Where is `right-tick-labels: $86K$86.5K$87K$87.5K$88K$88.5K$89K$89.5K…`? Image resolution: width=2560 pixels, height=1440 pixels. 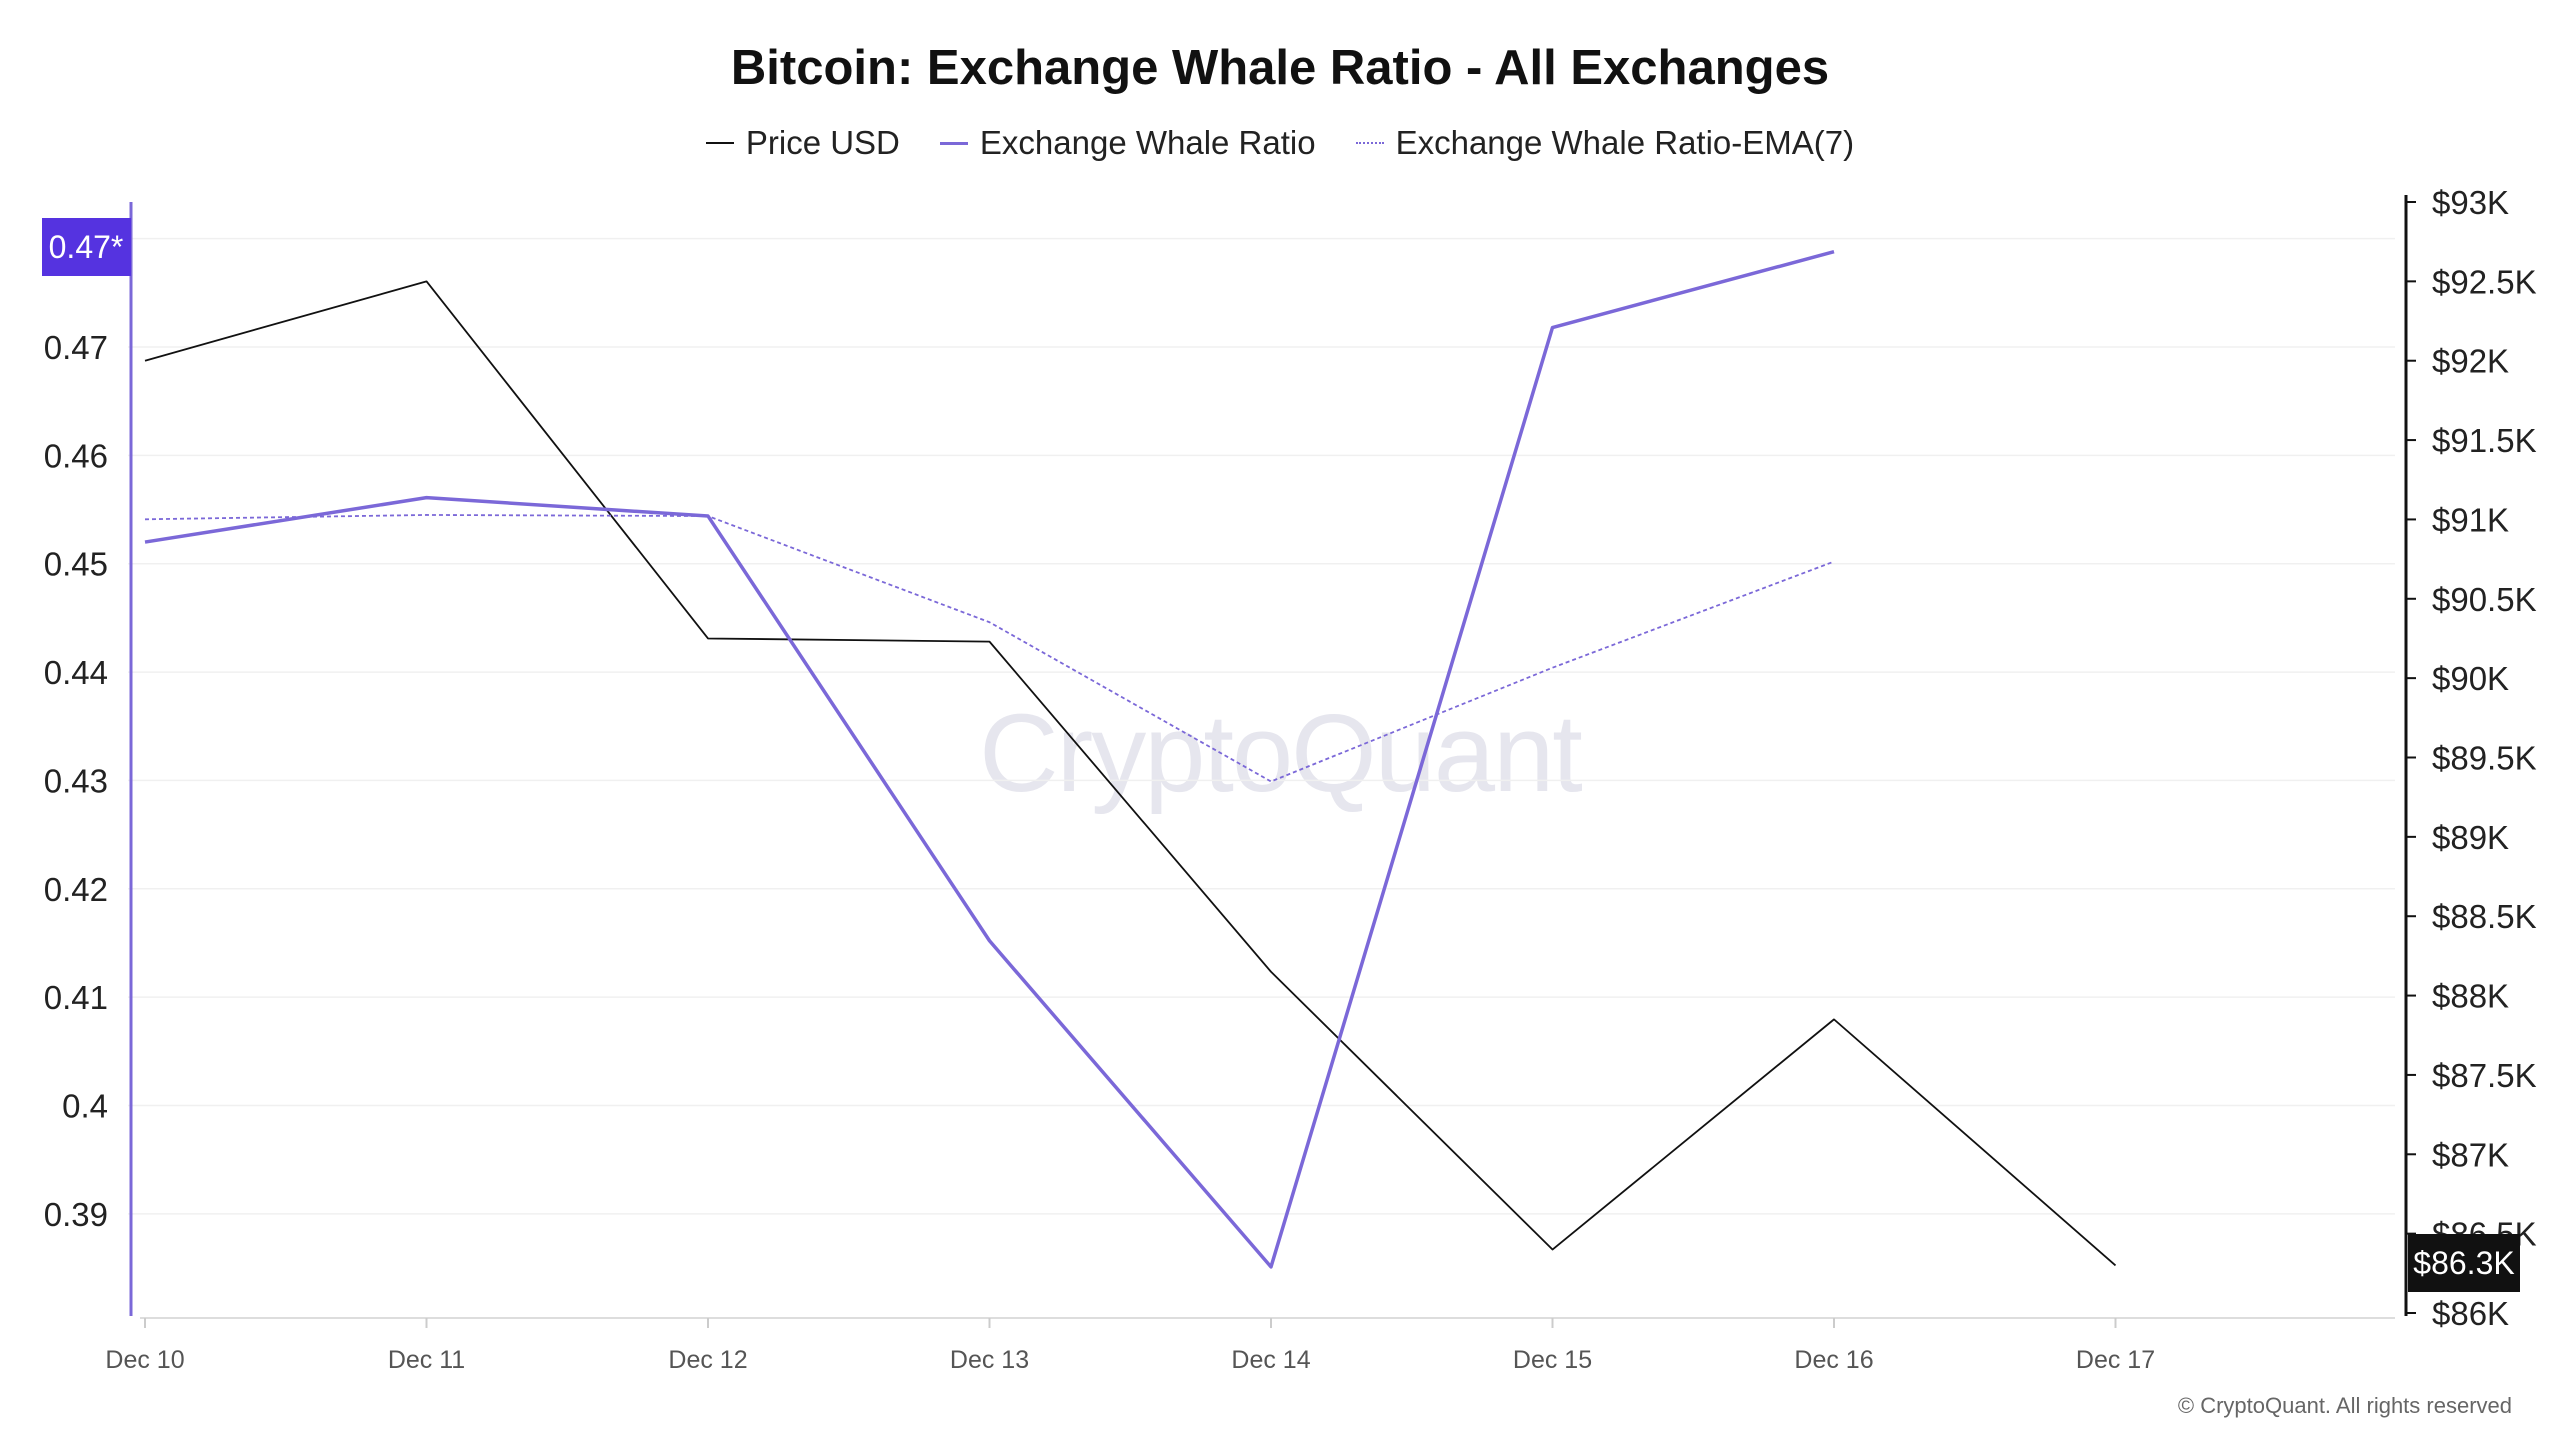 right-tick-labels: $86K$86.5K$87K$87.5K$88K$88.5K$89K$89.5K… is located at coordinates (2471, 758).